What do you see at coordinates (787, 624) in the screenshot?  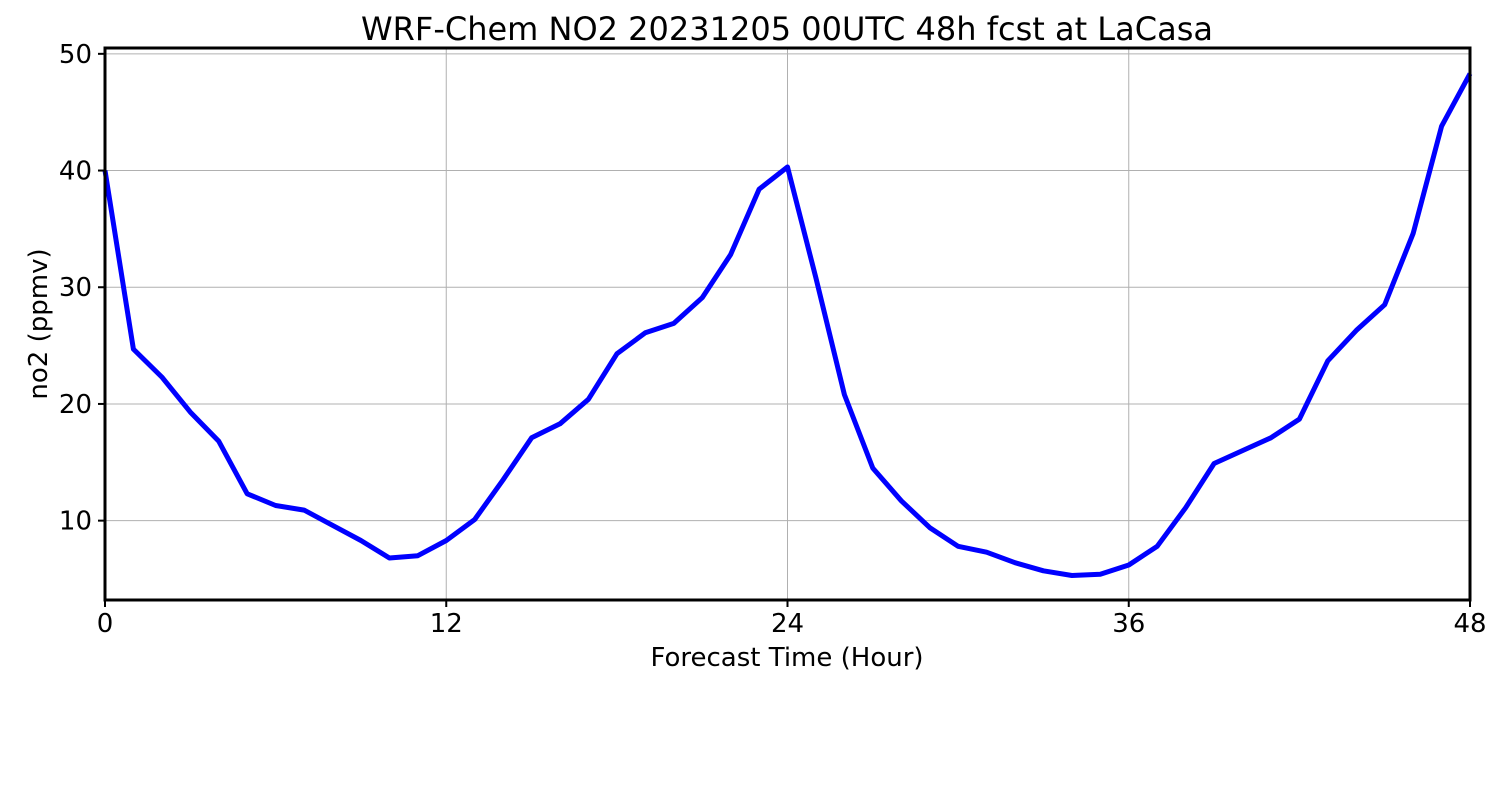 I see `x-tick-label: 24` at bounding box center [787, 624].